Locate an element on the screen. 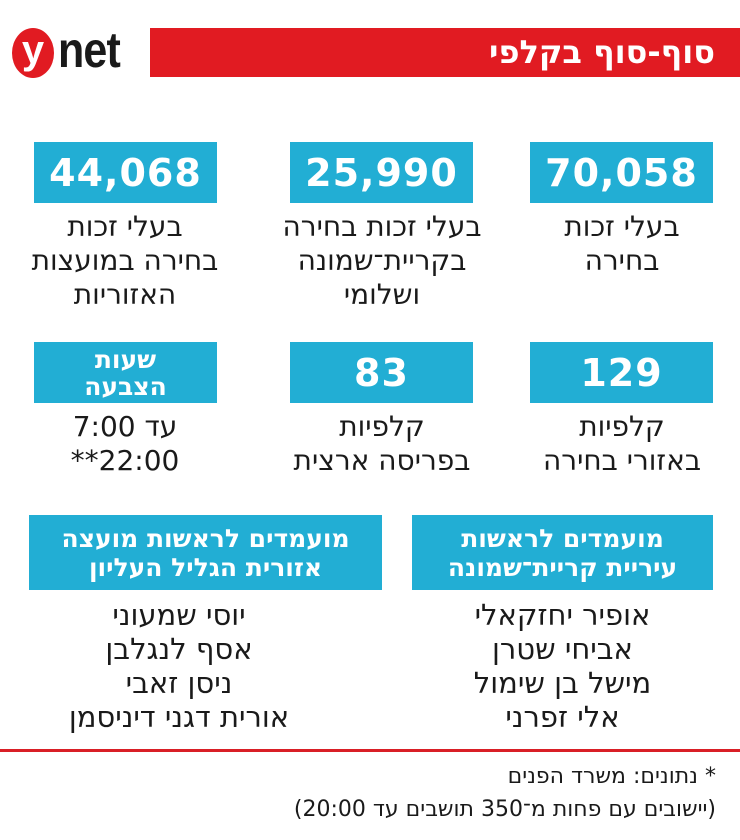 The height and width of the screenshot is (840, 740). footnote-source: * נתונים: משרד הפנים is located at coordinates (611, 776).